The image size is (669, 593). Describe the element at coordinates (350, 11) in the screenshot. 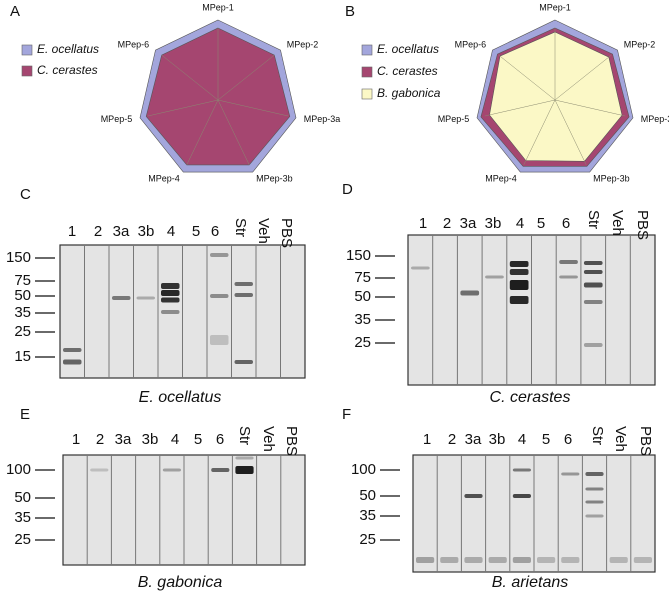

I see `panel-label: B` at that location.